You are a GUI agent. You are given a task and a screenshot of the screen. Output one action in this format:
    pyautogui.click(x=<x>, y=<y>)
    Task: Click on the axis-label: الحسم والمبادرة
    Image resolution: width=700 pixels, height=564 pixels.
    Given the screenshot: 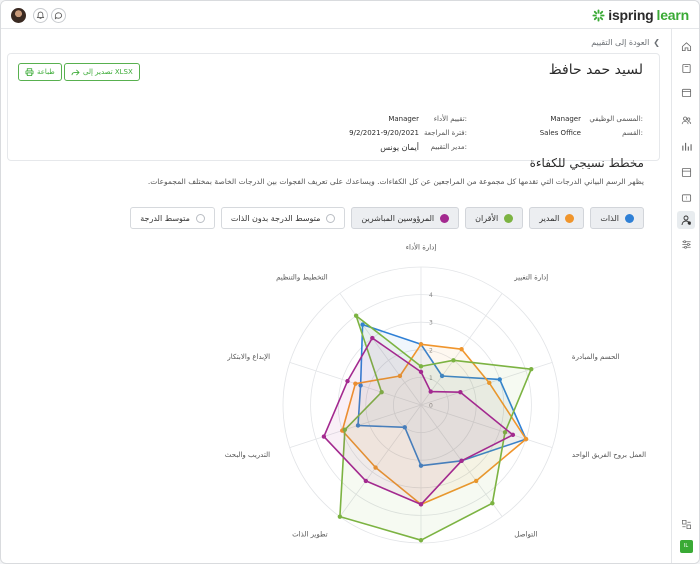 What is the action you would take?
    pyautogui.click(x=596, y=357)
    